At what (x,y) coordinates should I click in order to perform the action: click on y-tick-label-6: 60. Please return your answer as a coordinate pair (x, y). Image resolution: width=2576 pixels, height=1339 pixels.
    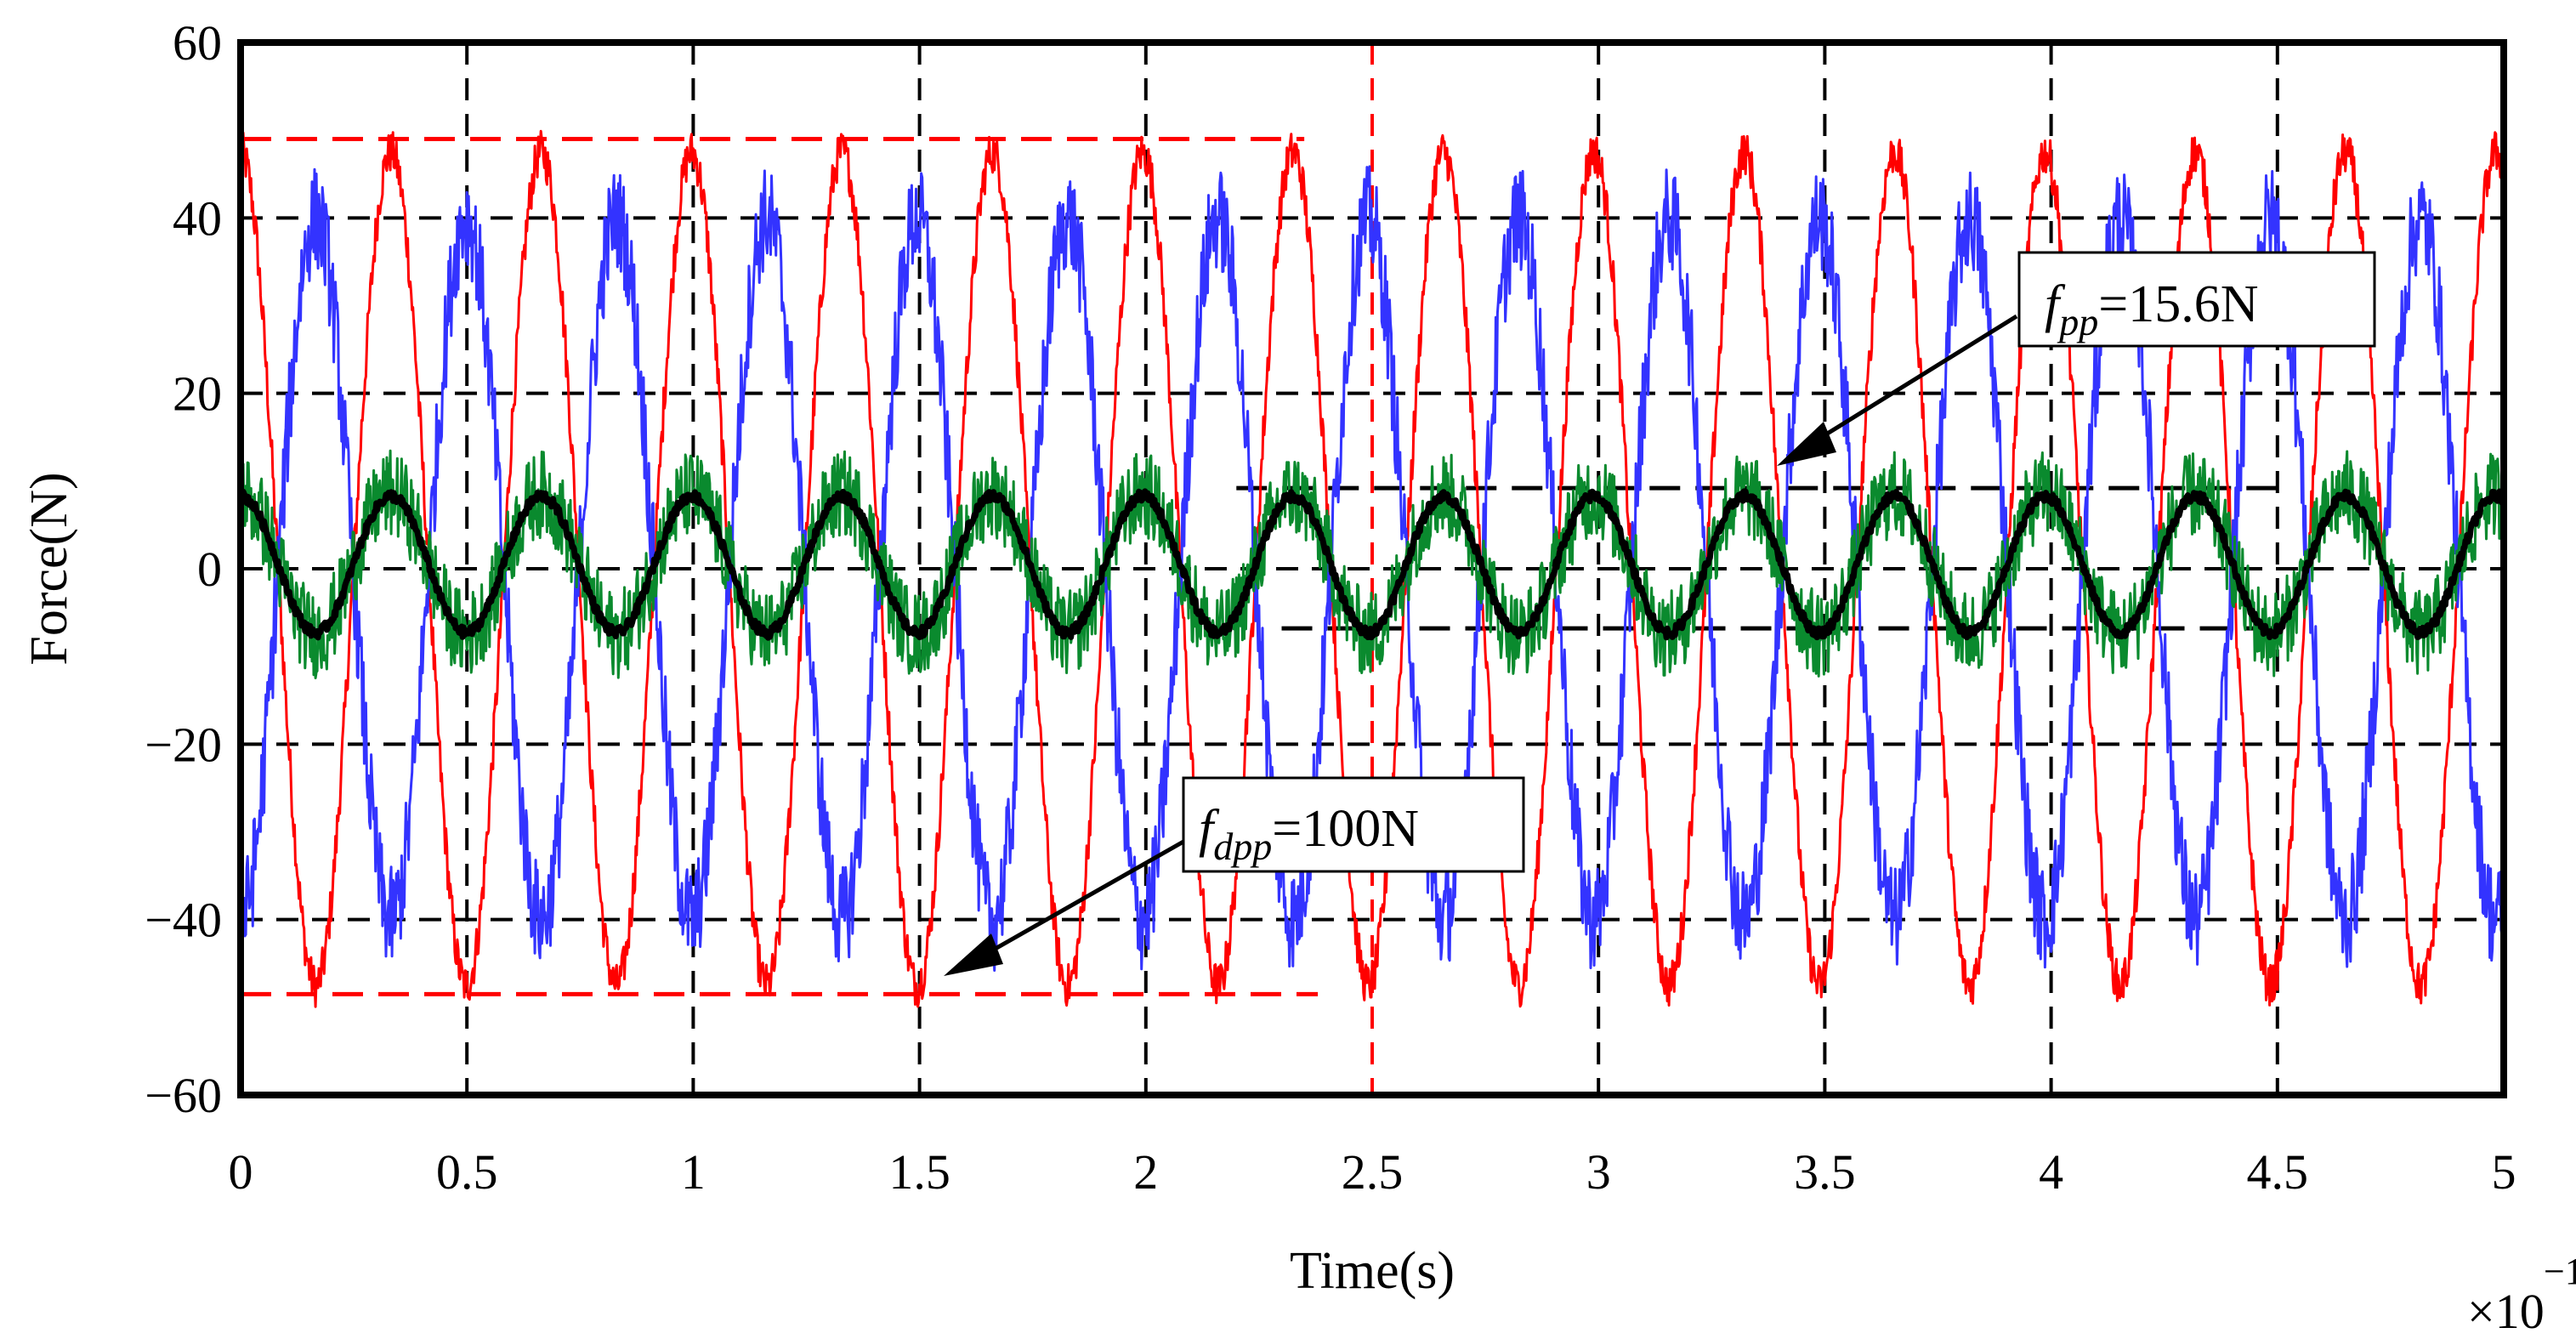
    Looking at the image, I should click on (197, 43).